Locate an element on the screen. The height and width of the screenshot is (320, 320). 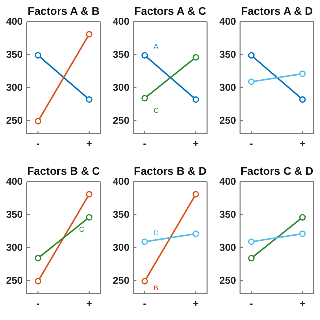
chart-title: Factors B & D is located at coordinates (170, 172).